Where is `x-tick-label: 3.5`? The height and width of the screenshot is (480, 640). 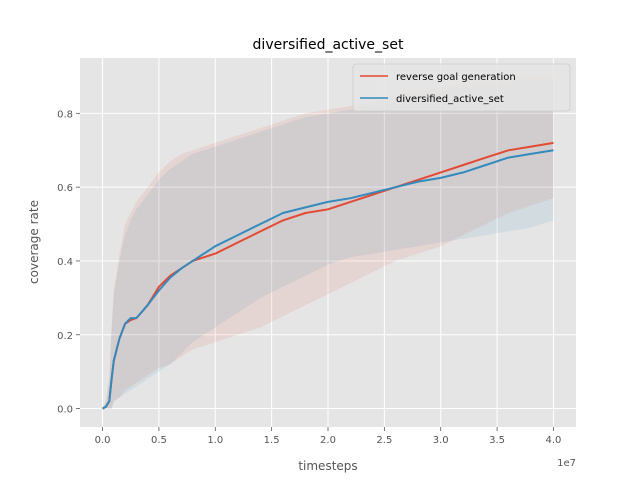
x-tick-label: 3.5 is located at coordinates (497, 440).